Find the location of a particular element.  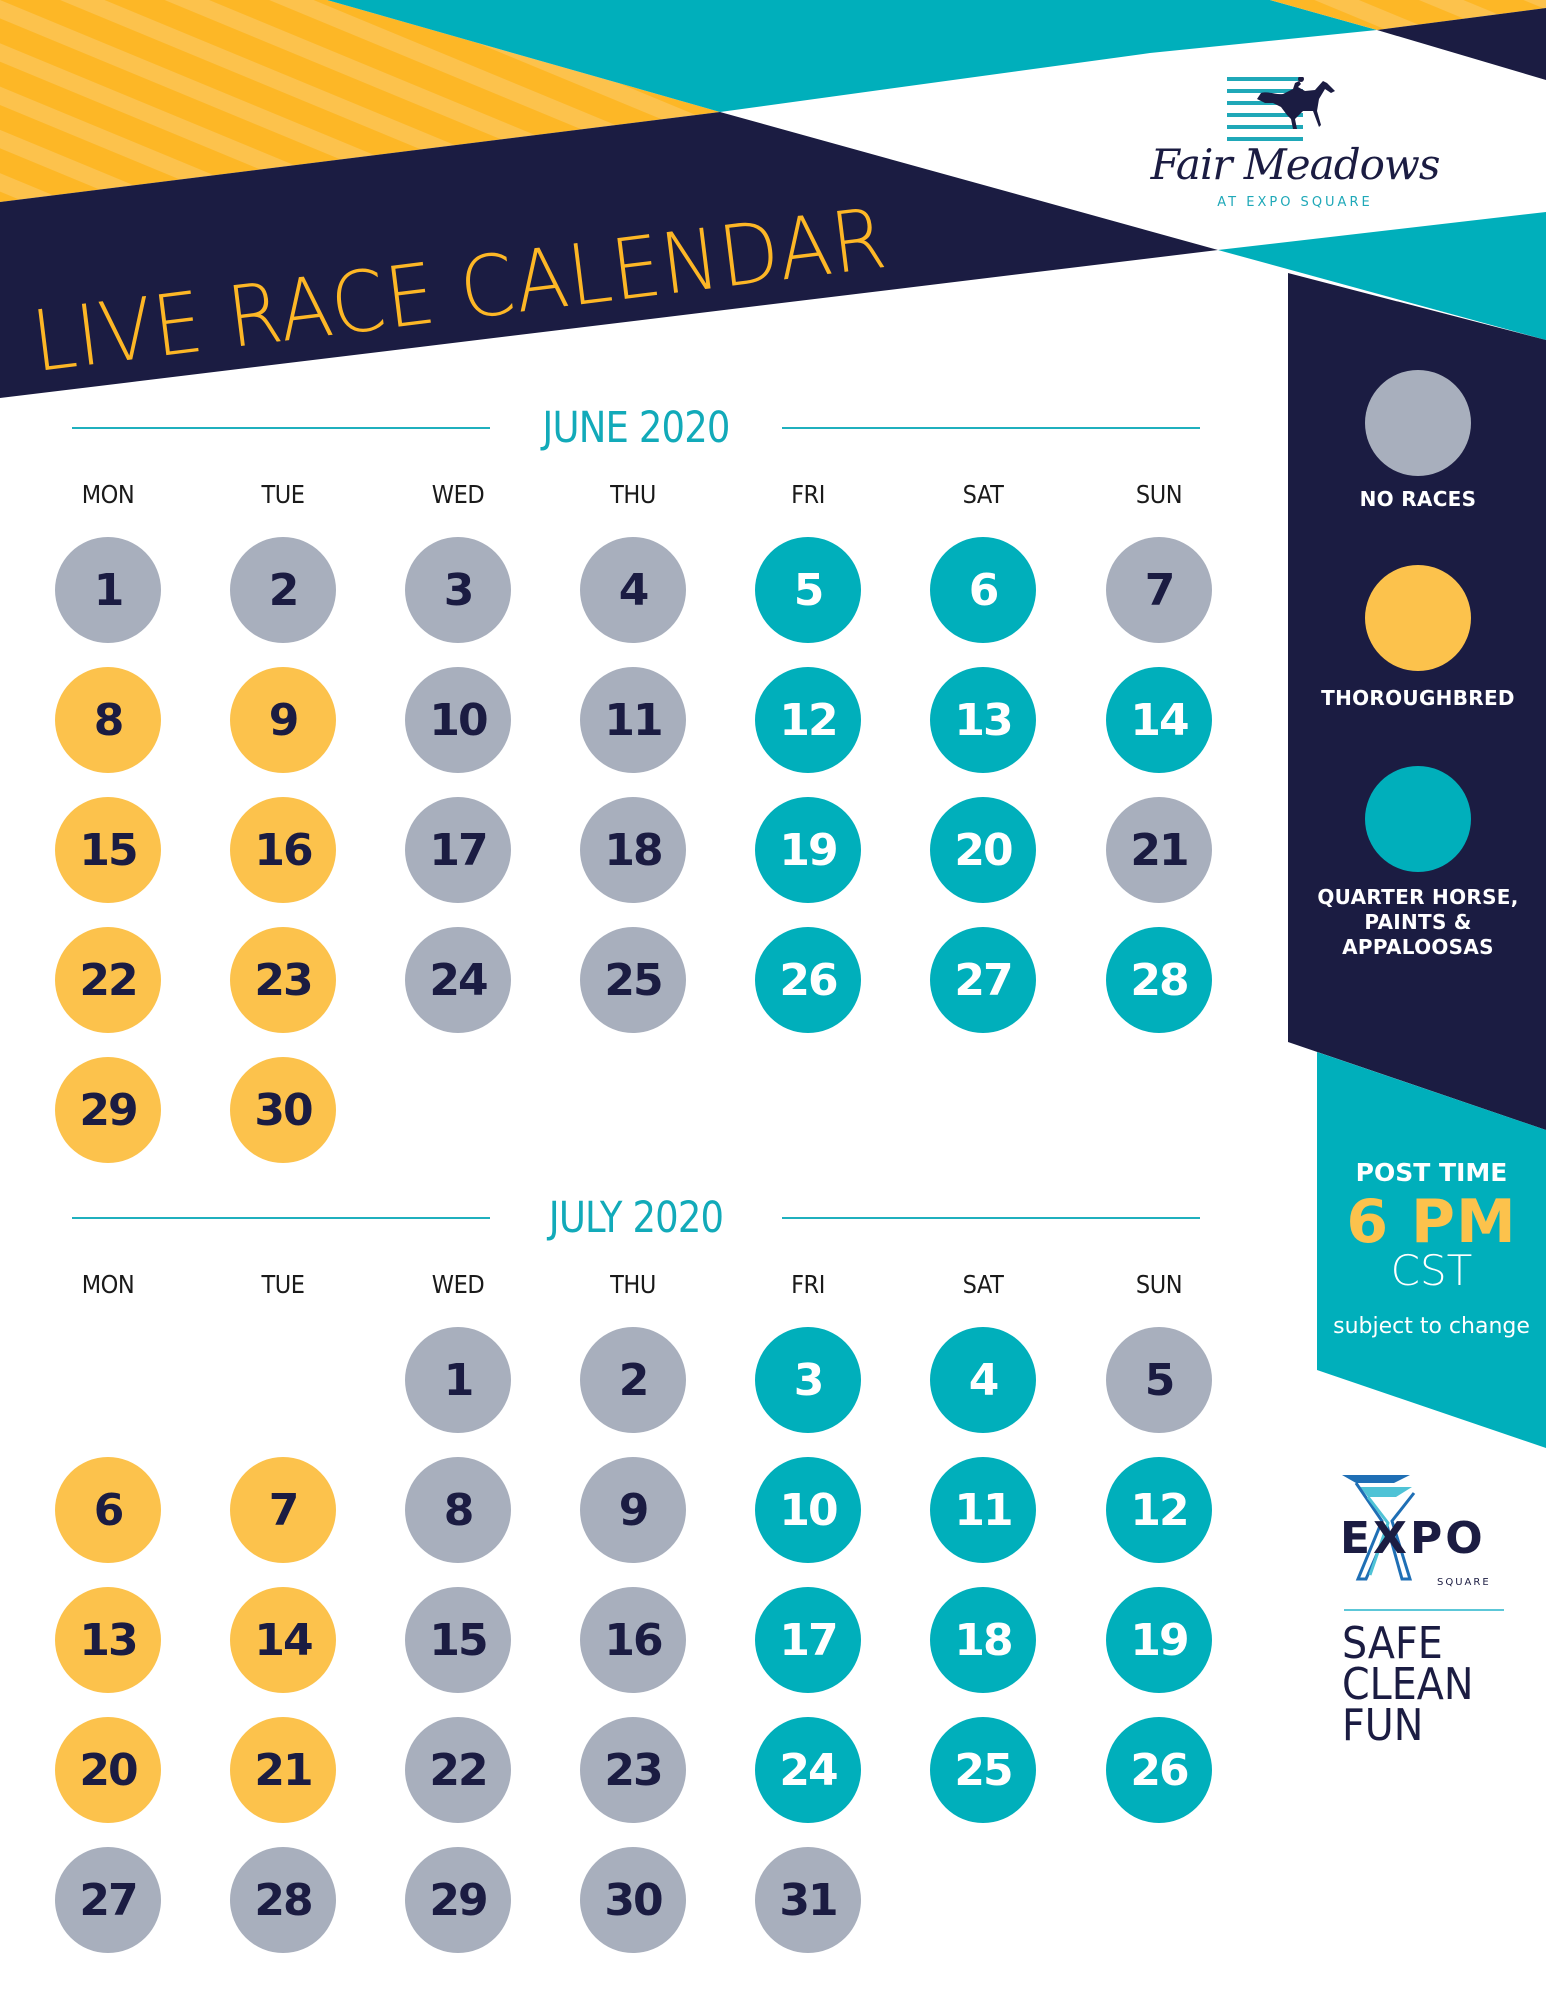

month-heading-june: JUNE 2020 is located at coordinates (636, 428).